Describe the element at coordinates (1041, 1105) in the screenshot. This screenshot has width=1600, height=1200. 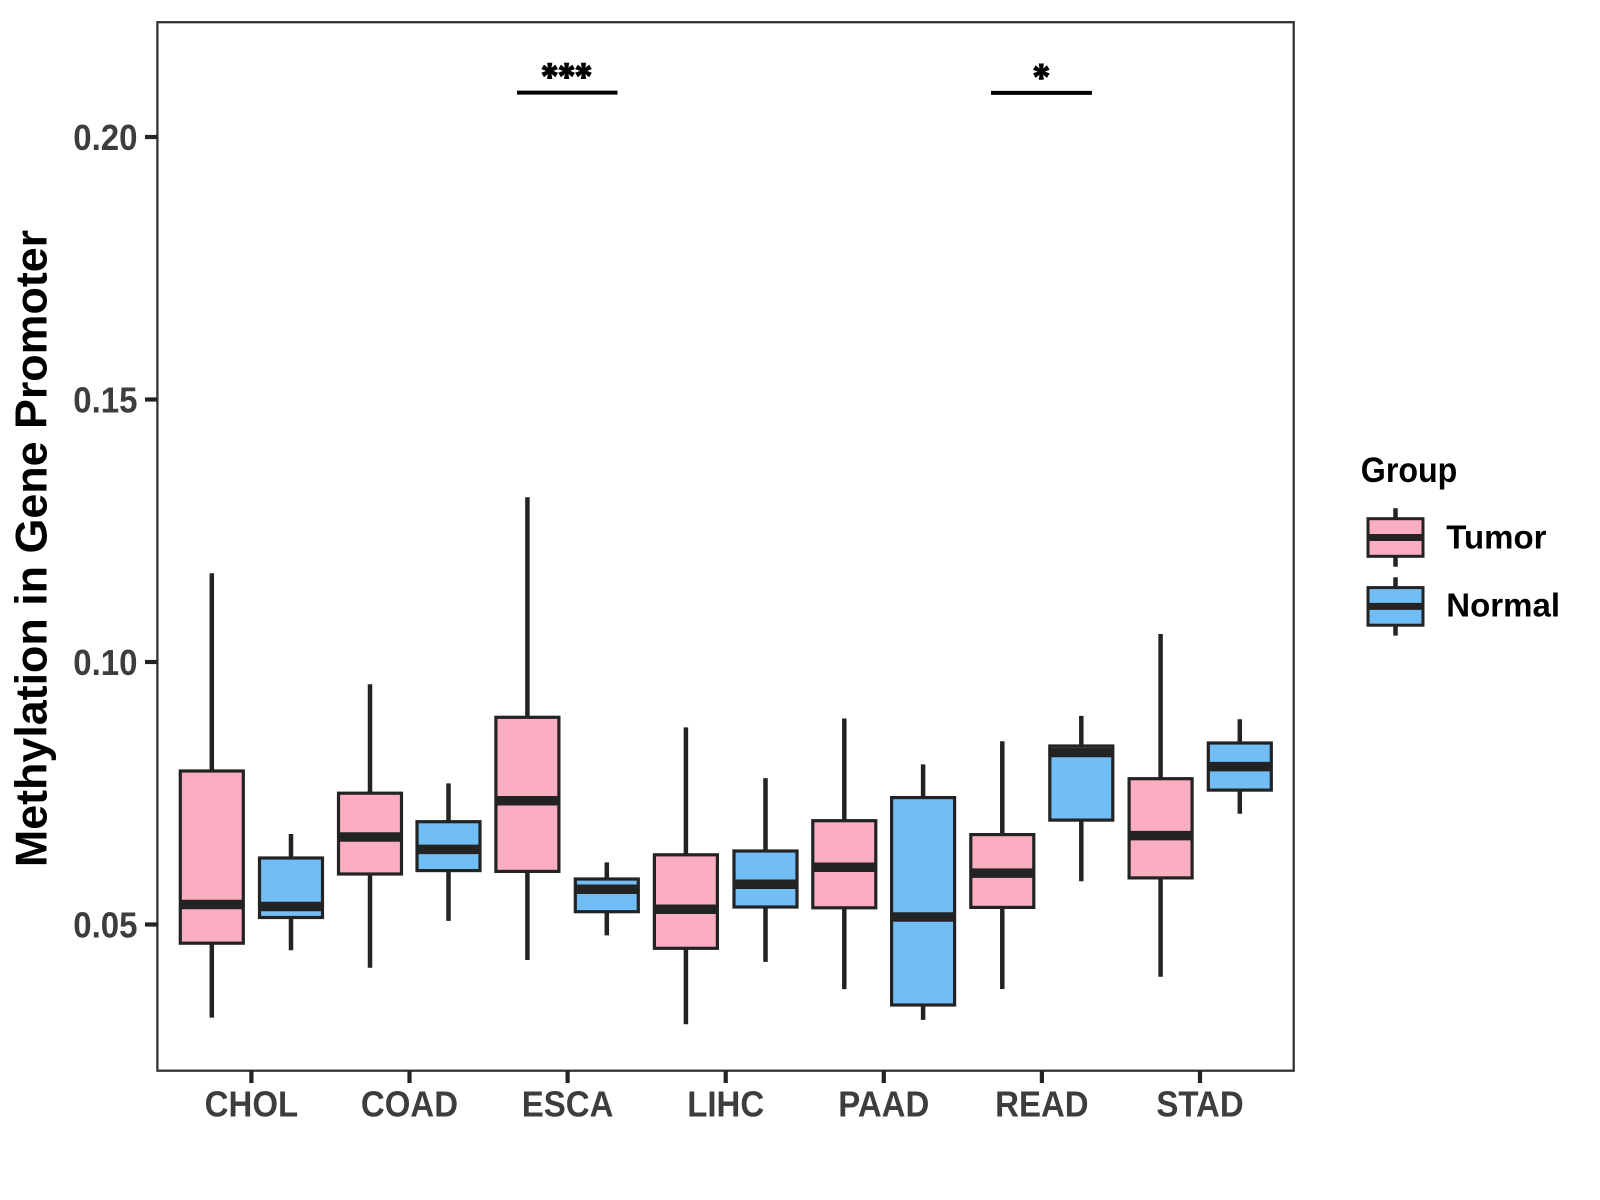
I see `svg-text: READ` at that location.